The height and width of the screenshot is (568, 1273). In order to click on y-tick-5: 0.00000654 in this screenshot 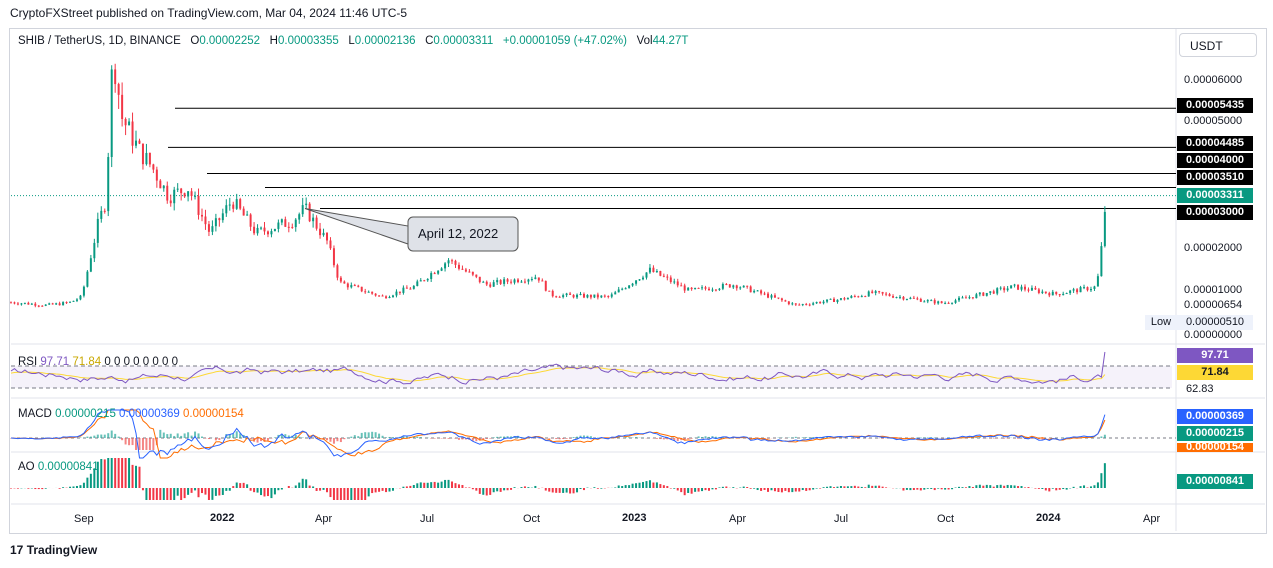, I will do `click(1213, 305)`.